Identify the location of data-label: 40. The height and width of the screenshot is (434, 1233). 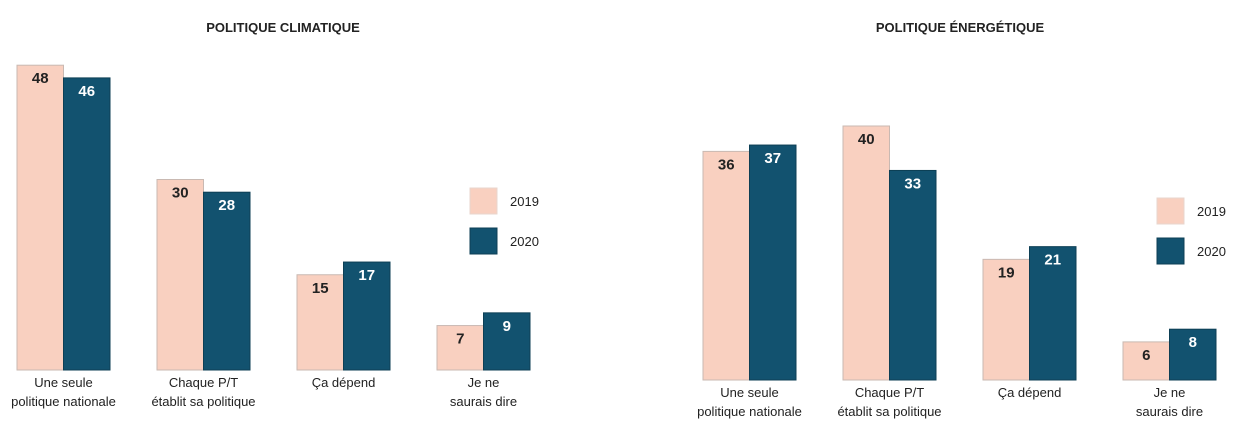
(866, 139).